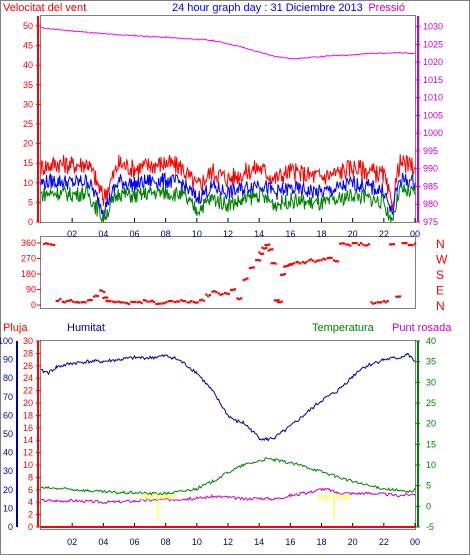 Image resolution: width=470 pixels, height=555 pixels. Describe the element at coordinates (228, 43) in the screenshot. I see `pressure-series-line` at that location.